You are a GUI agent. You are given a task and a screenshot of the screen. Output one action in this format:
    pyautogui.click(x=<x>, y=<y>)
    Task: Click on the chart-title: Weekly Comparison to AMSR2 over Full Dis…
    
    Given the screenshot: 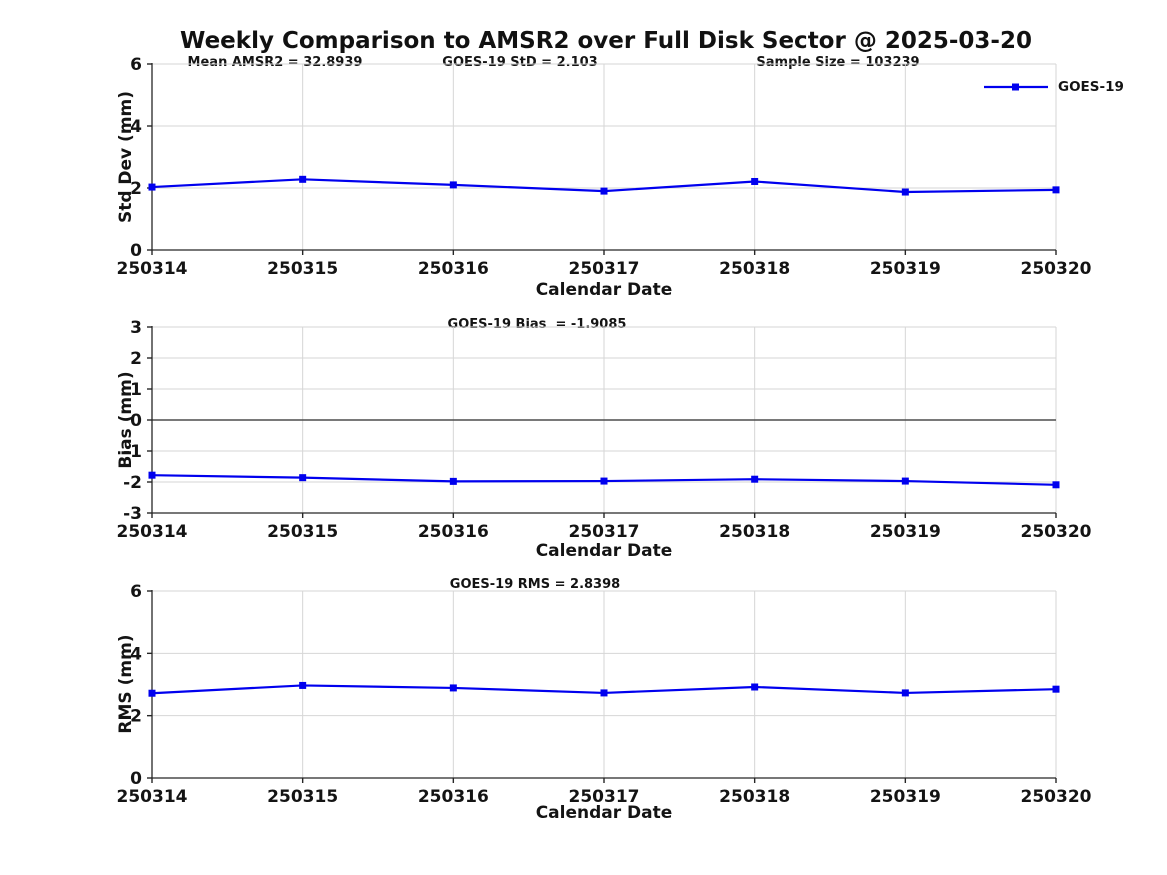 What is the action you would take?
    pyautogui.click(x=606, y=41)
    